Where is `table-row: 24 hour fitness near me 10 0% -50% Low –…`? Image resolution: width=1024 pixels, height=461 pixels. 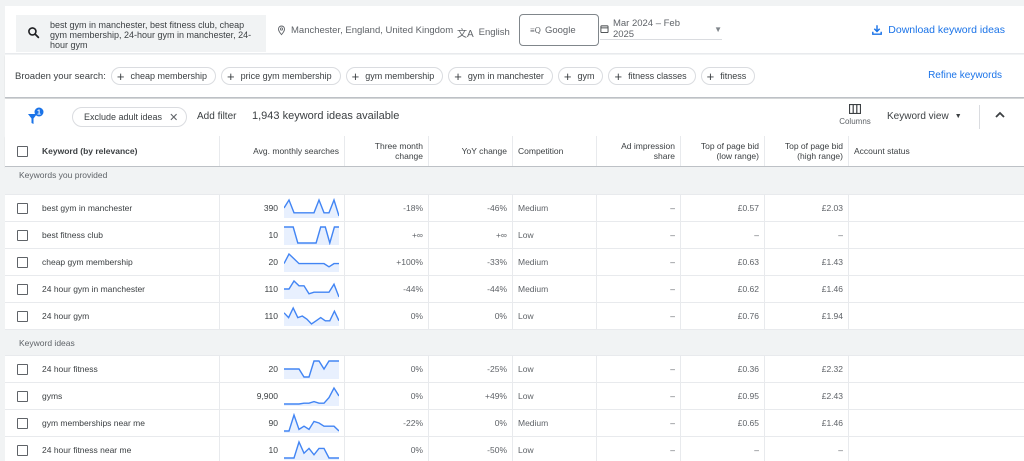 table-row: 24 hour fitness near me 10 0% -50% Low –… is located at coordinates (514, 449).